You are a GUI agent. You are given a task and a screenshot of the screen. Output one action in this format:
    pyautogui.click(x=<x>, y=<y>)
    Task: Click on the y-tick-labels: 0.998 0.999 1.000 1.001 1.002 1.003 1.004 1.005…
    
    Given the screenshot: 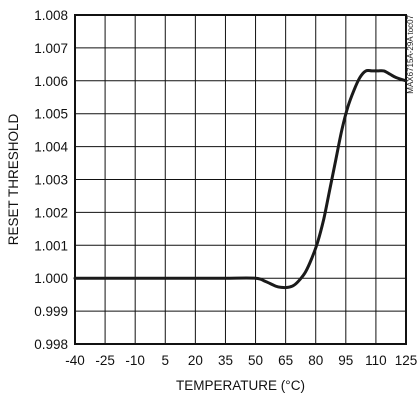 What is the action you would take?
    pyautogui.click(x=51, y=180)
    